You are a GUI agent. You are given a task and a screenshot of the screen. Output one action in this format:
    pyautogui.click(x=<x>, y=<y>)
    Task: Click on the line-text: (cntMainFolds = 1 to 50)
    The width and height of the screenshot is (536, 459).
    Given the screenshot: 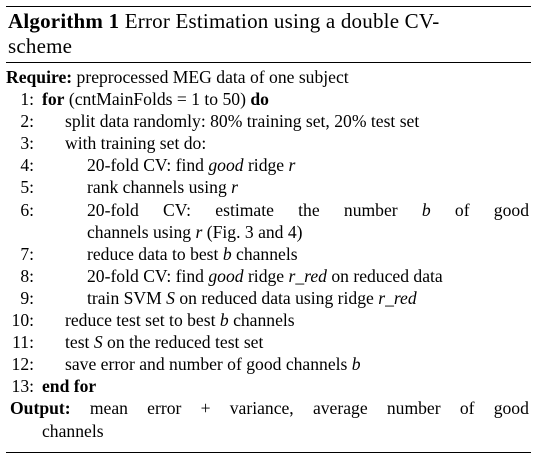 What is the action you would take?
    pyautogui.click(x=157, y=99)
    